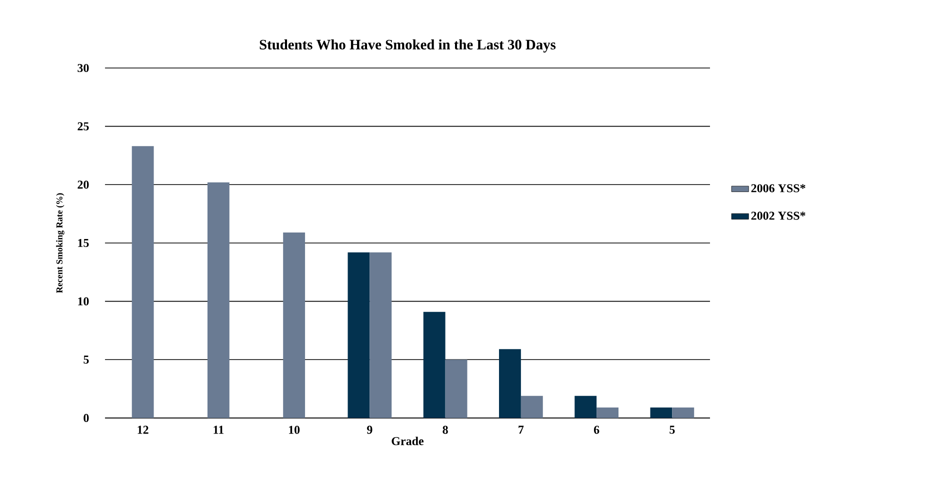  I want to click on y-axis-title: Recent Smoking Rate (%), so click(60, 243).